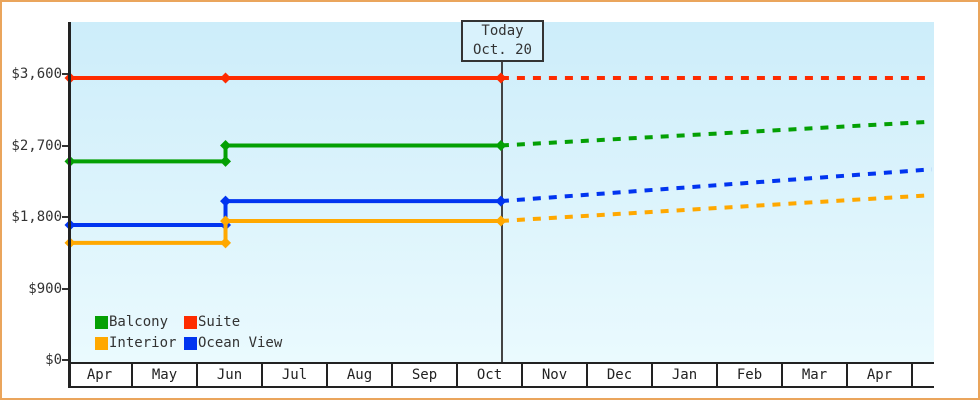  What do you see at coordinates (815, 375) in the screenshot?
I see `month-cell-mar: Mar` at bounding box center [815, 375].